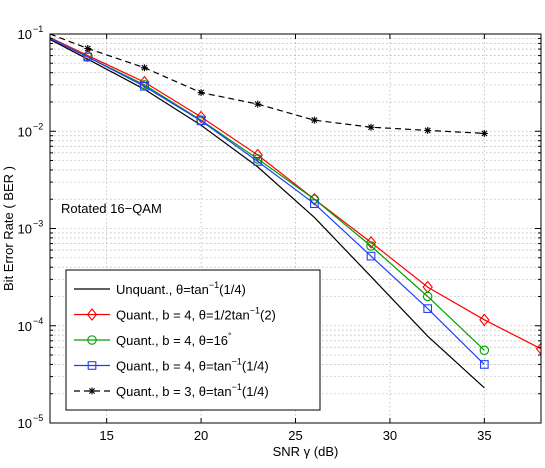  Describe the element at coordinates (111, 208) in the screenshot. I see `annotation-text: Rotated 16−QAM` at that location.